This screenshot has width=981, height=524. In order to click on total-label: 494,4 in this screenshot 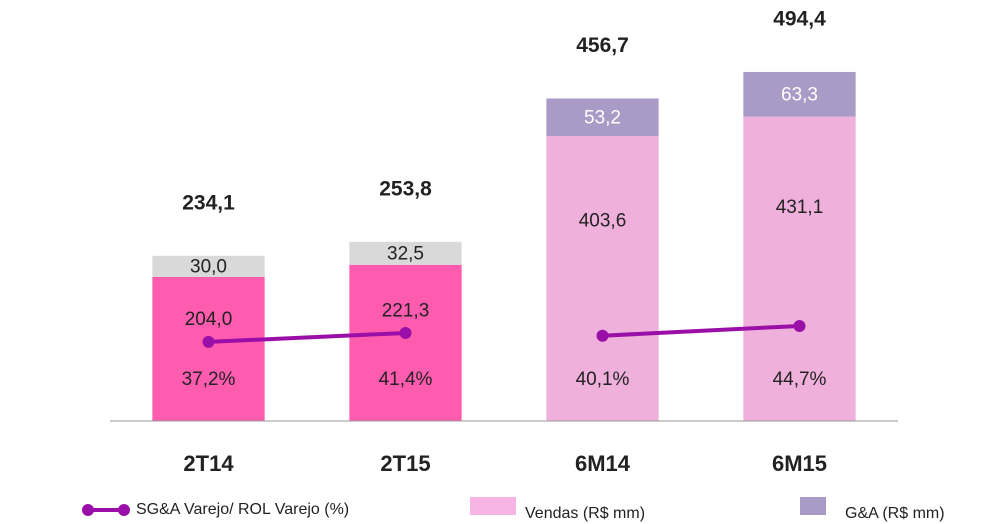, I will do `click(799, 19)`.